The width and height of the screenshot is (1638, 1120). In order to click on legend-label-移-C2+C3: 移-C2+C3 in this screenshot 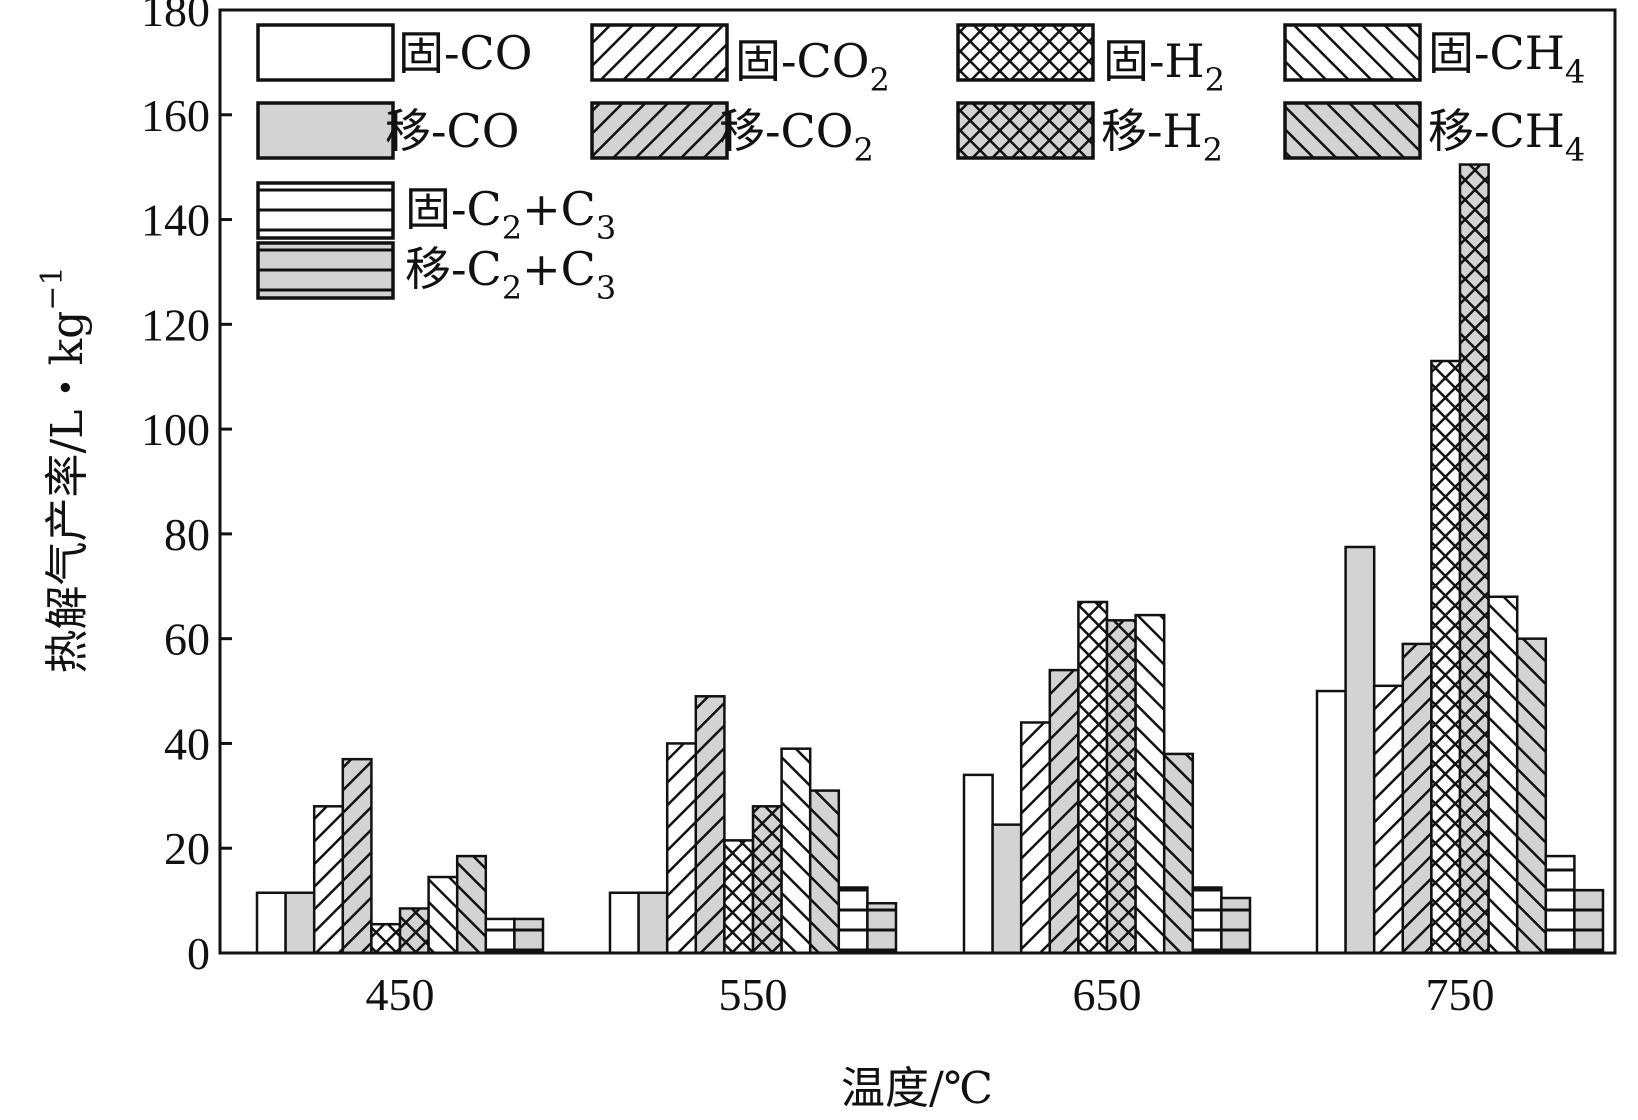, I will do `click(510, 274)`.